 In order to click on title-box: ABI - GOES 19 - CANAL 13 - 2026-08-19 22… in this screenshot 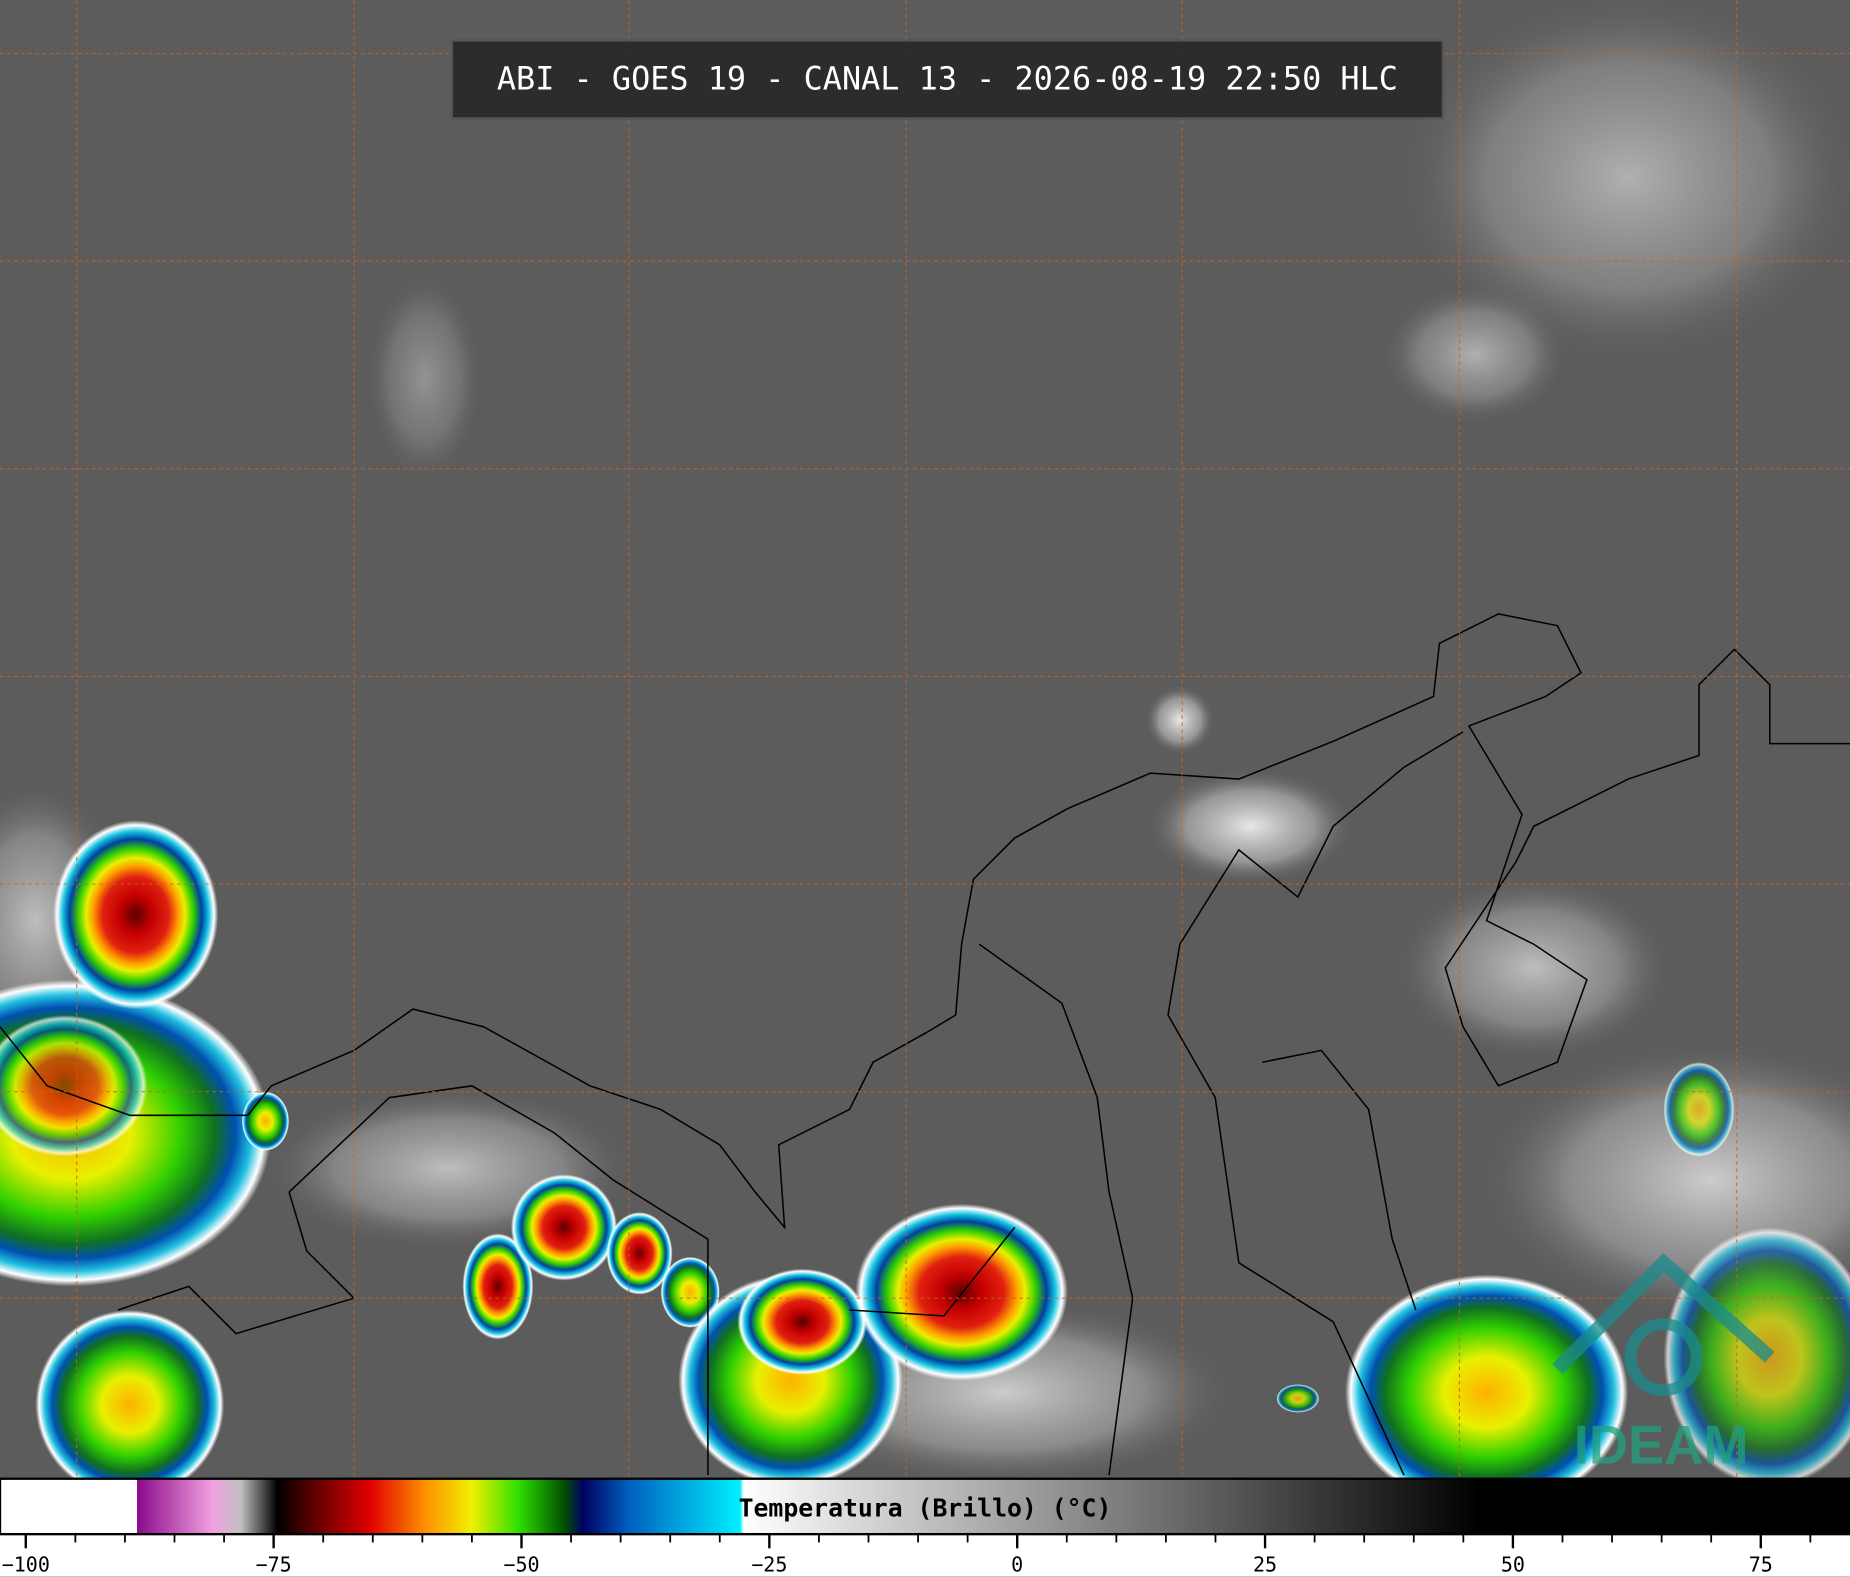, I will do `click(947, 79)`.